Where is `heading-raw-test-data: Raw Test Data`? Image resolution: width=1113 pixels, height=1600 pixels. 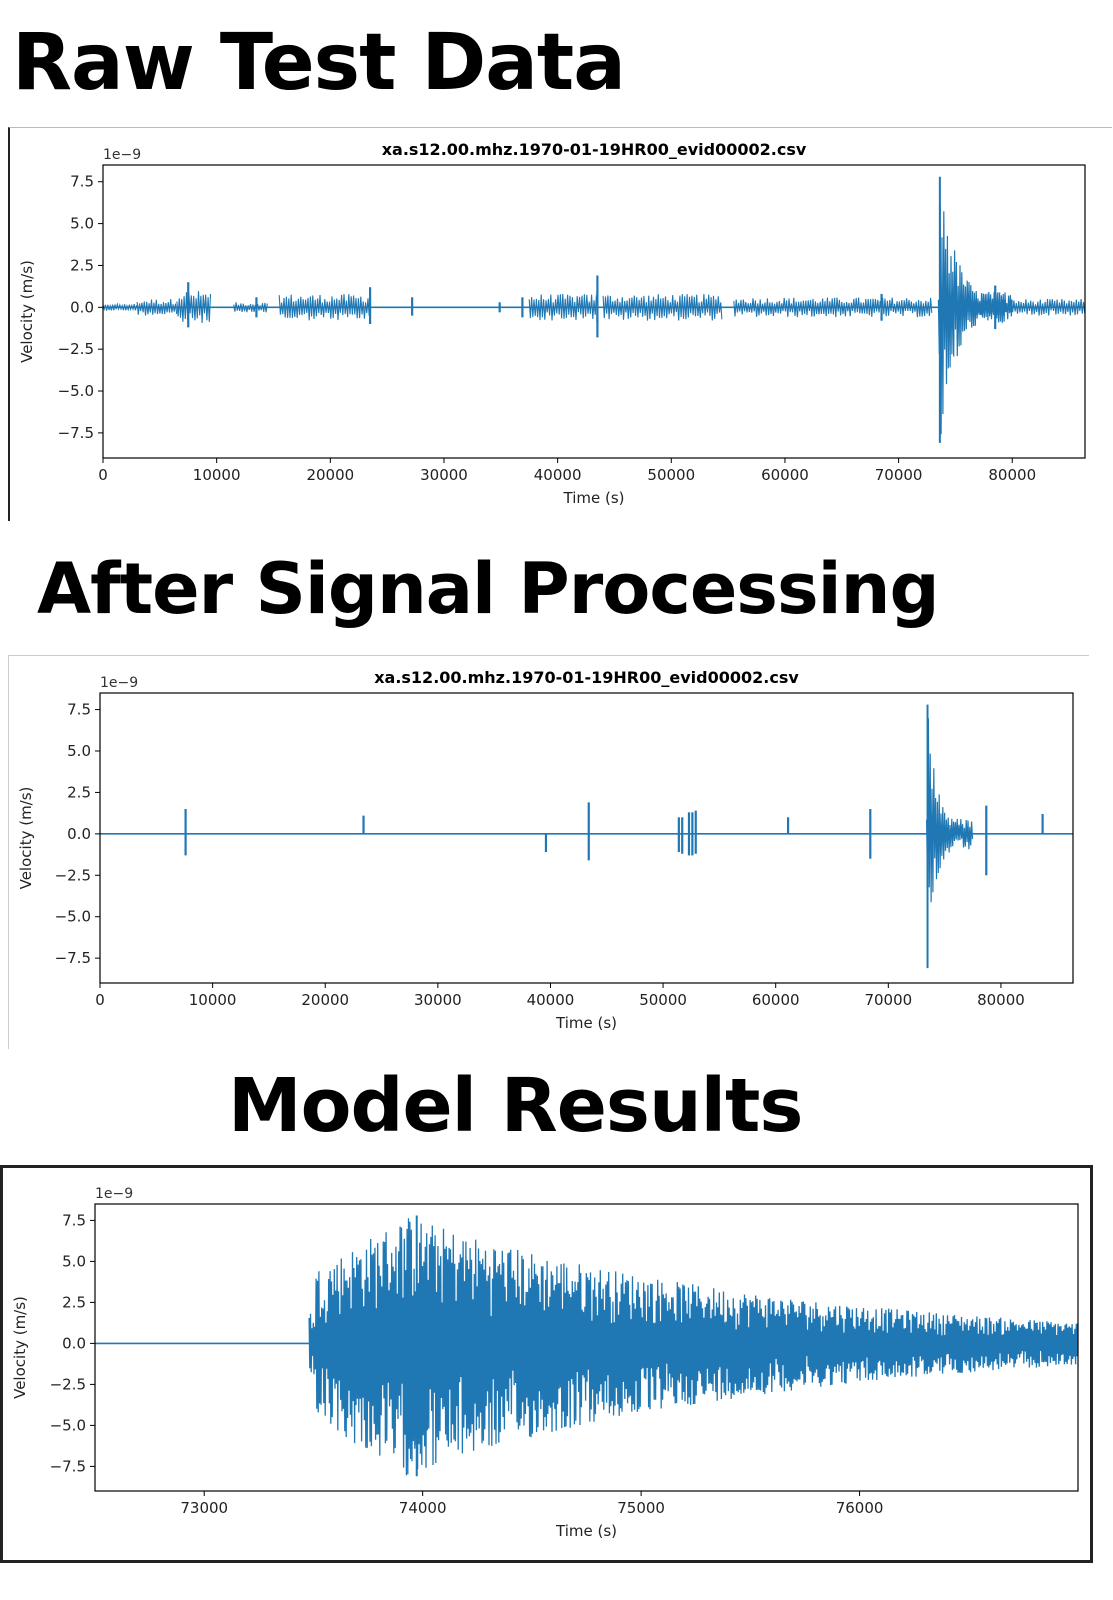 heading-raw-test-data: Raw Test Data is located at coordinates (319, 63).